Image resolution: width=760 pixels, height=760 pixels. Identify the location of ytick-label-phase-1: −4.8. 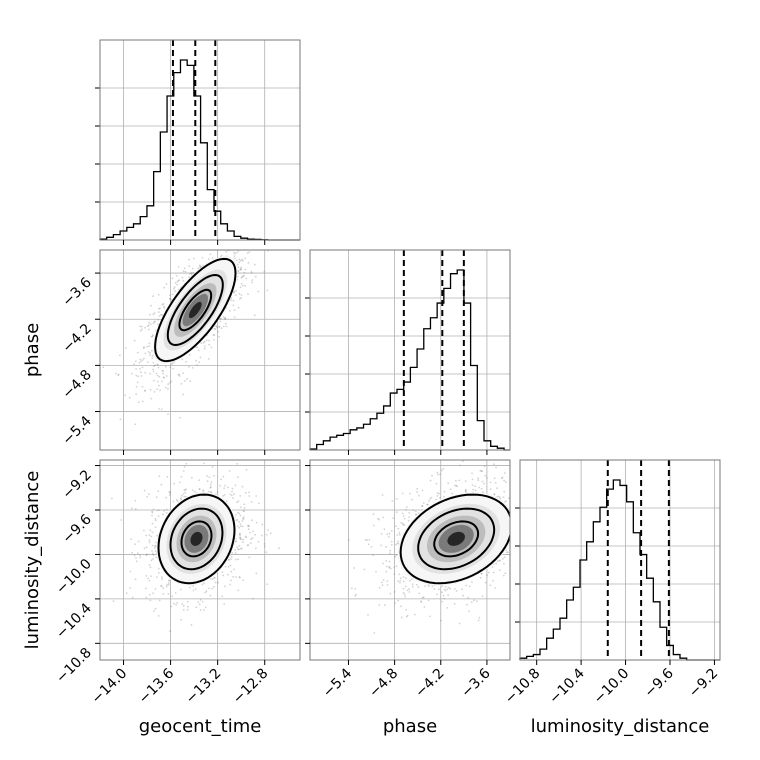
(76, 384).